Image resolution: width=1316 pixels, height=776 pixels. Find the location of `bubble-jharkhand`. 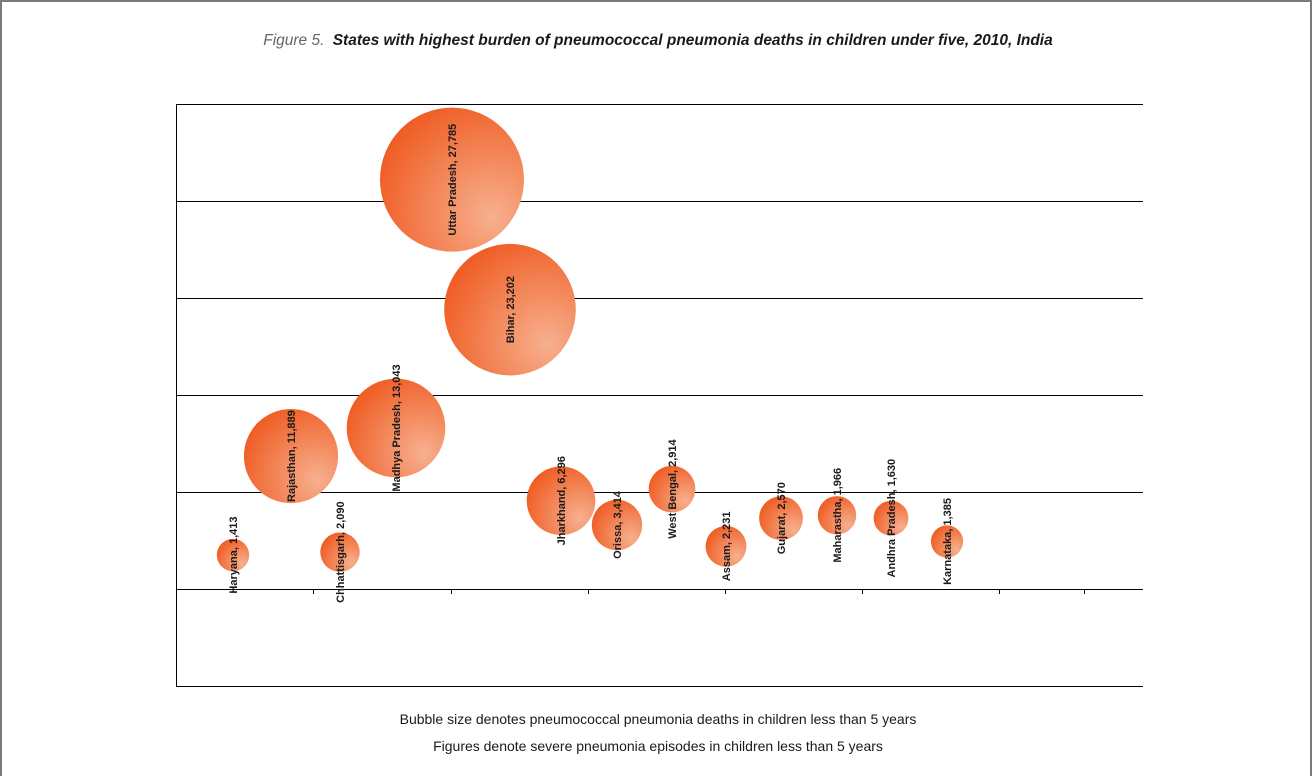

bubble-jharkhand is located at coordinates (561, 501).